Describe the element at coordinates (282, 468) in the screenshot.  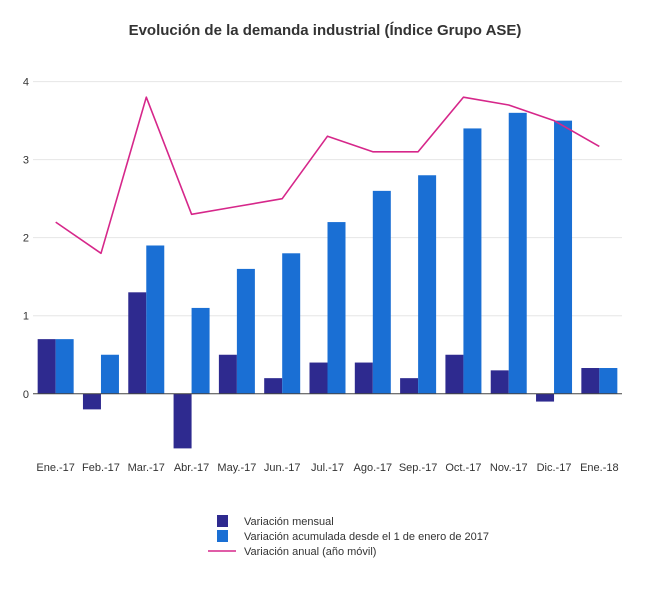
I see `x-tick-label: Jun.-17` at that location.